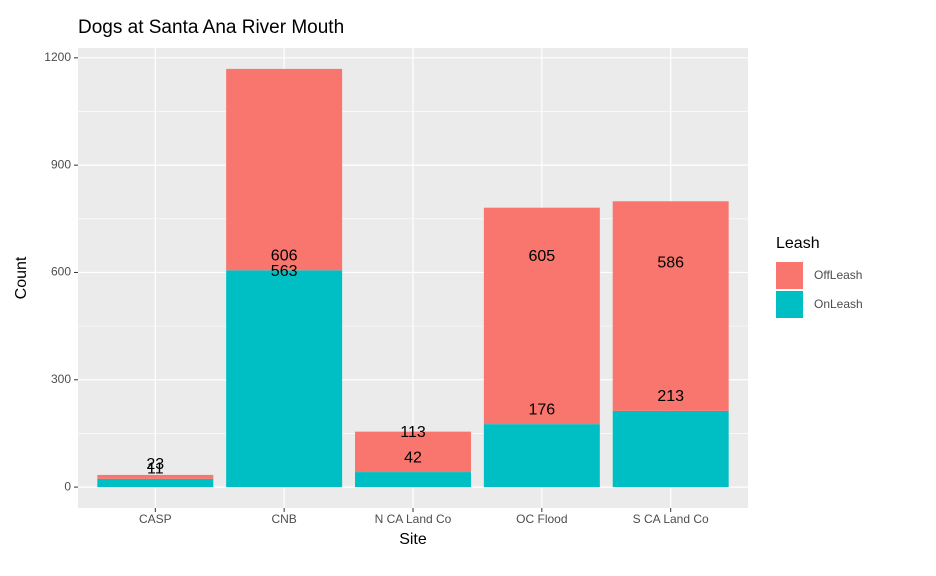  Describe the element at coordinates (155, 468) in the screenshot. I see `data-label: 11` at that location.